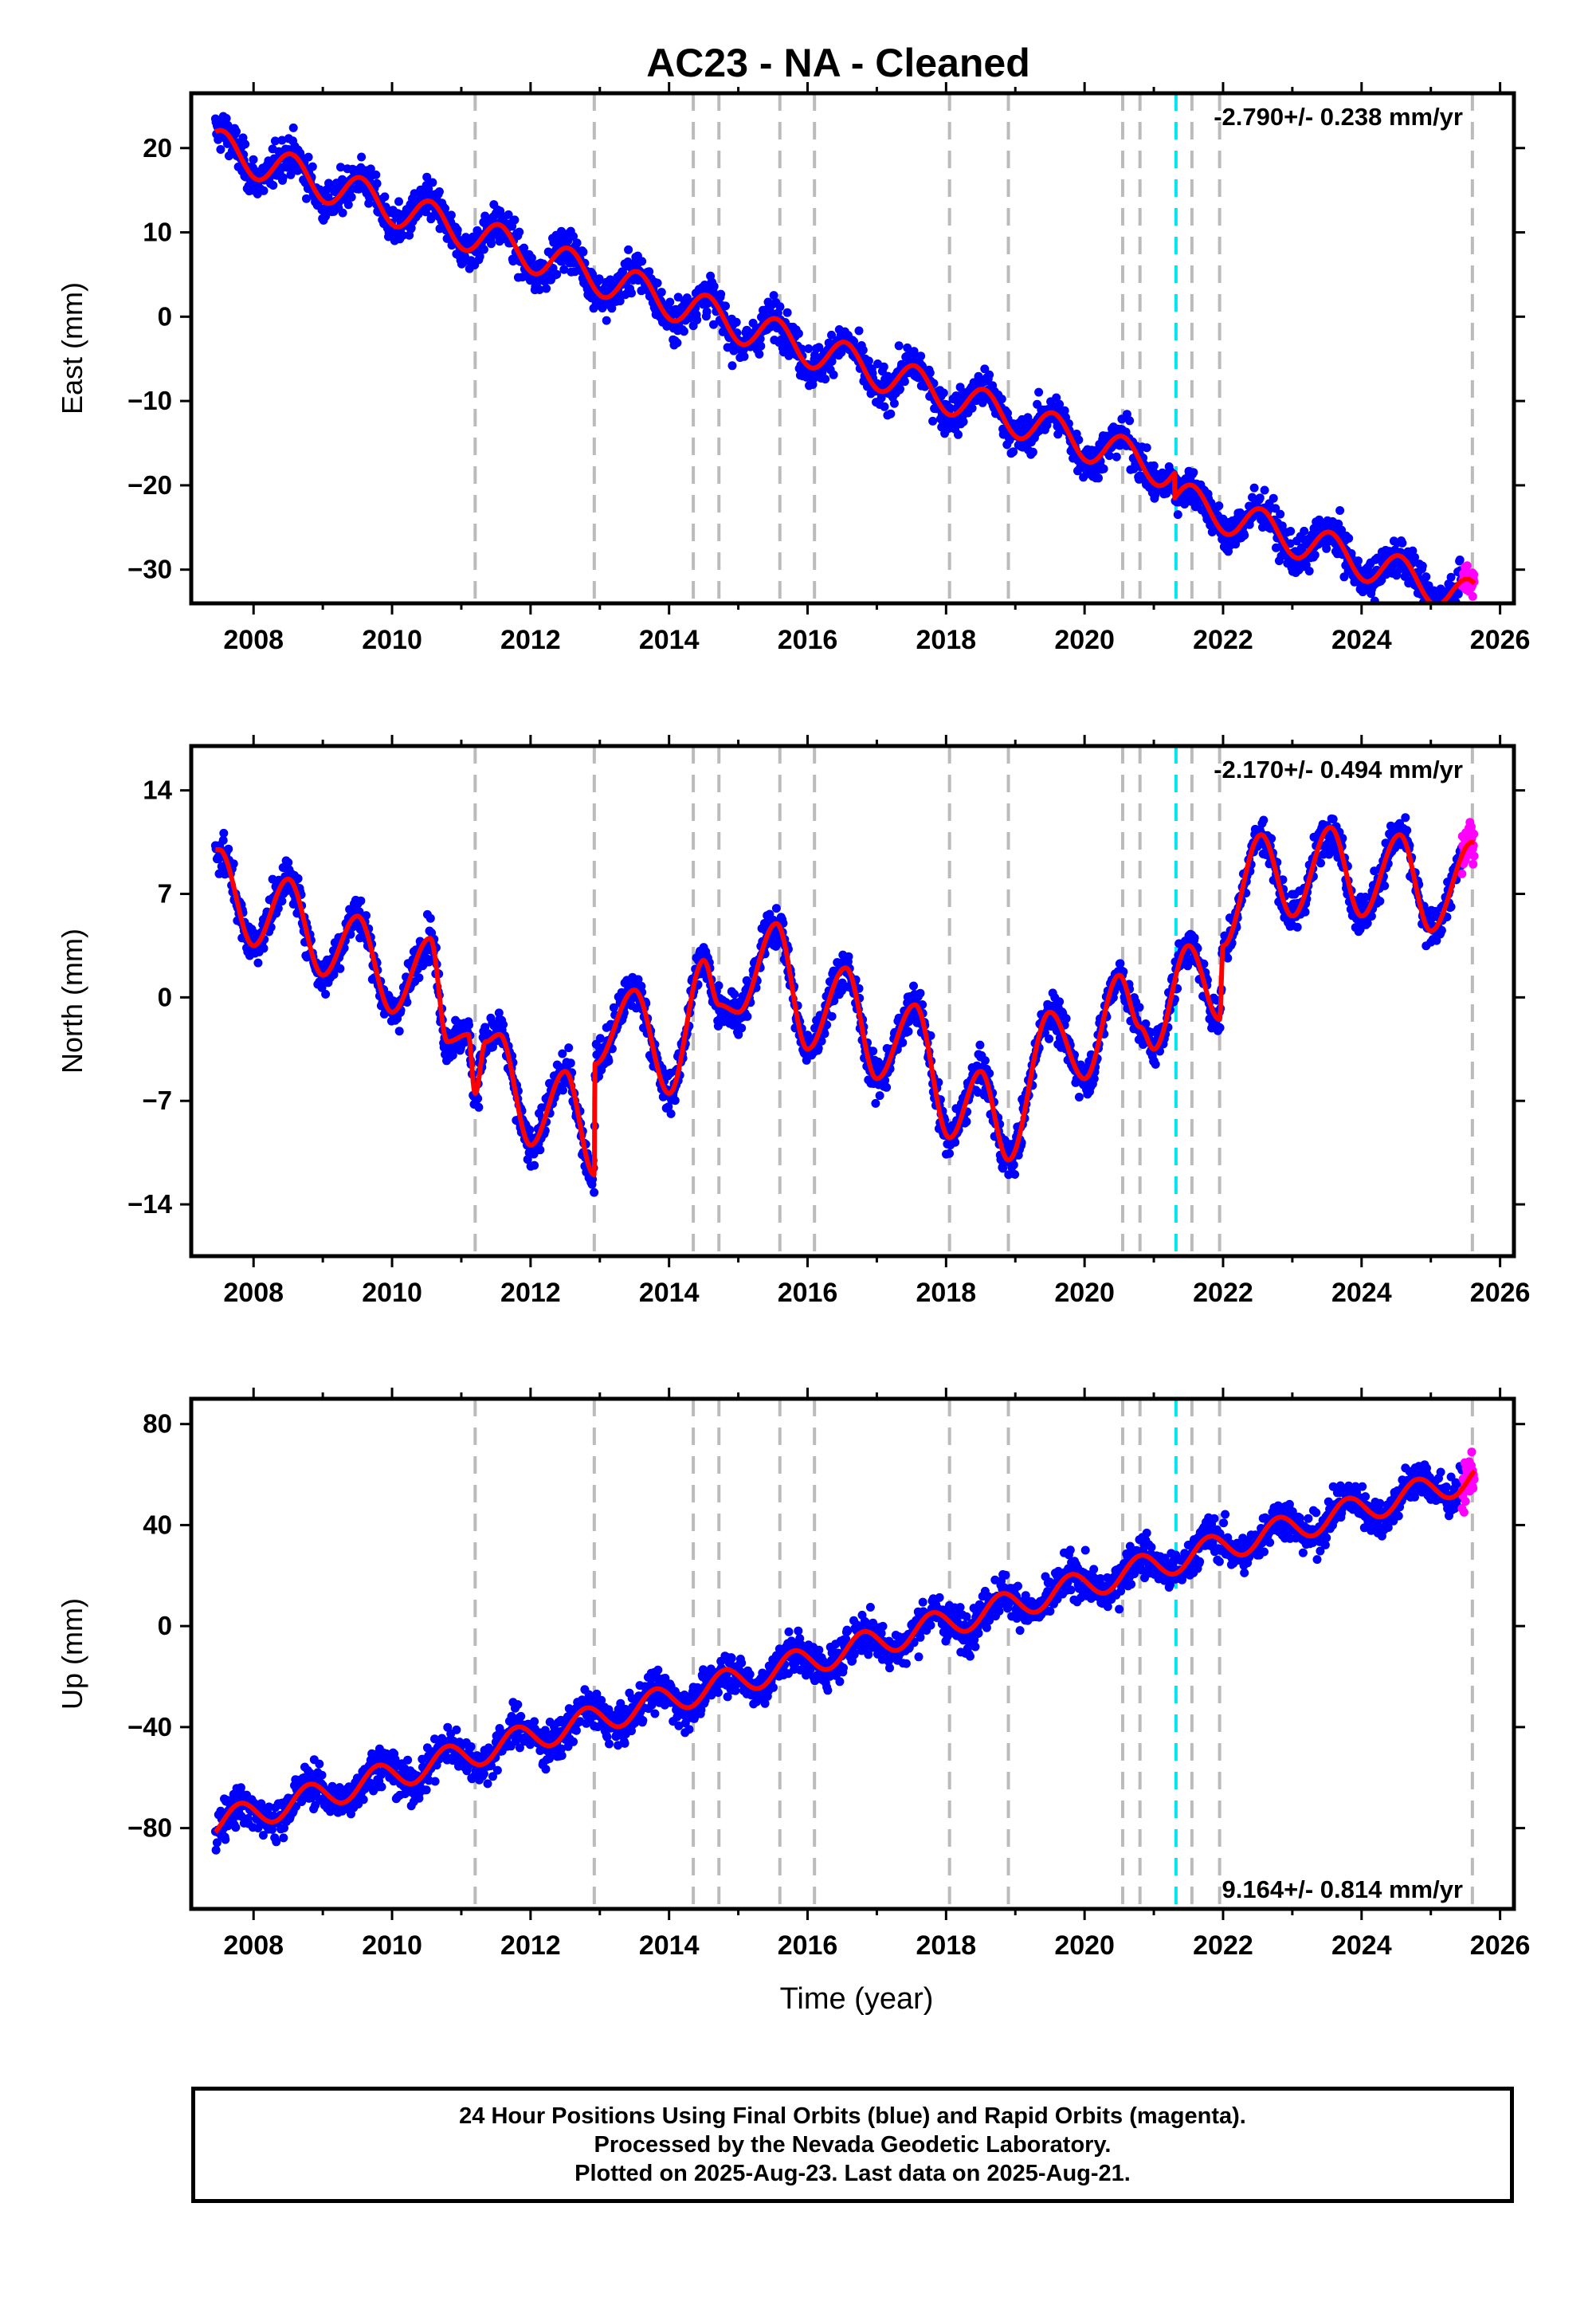  What do you see at coordinates (1084, 640) in the screenshot?
I see `x-tick-label: 2020` at bounding box center [1084, 640].